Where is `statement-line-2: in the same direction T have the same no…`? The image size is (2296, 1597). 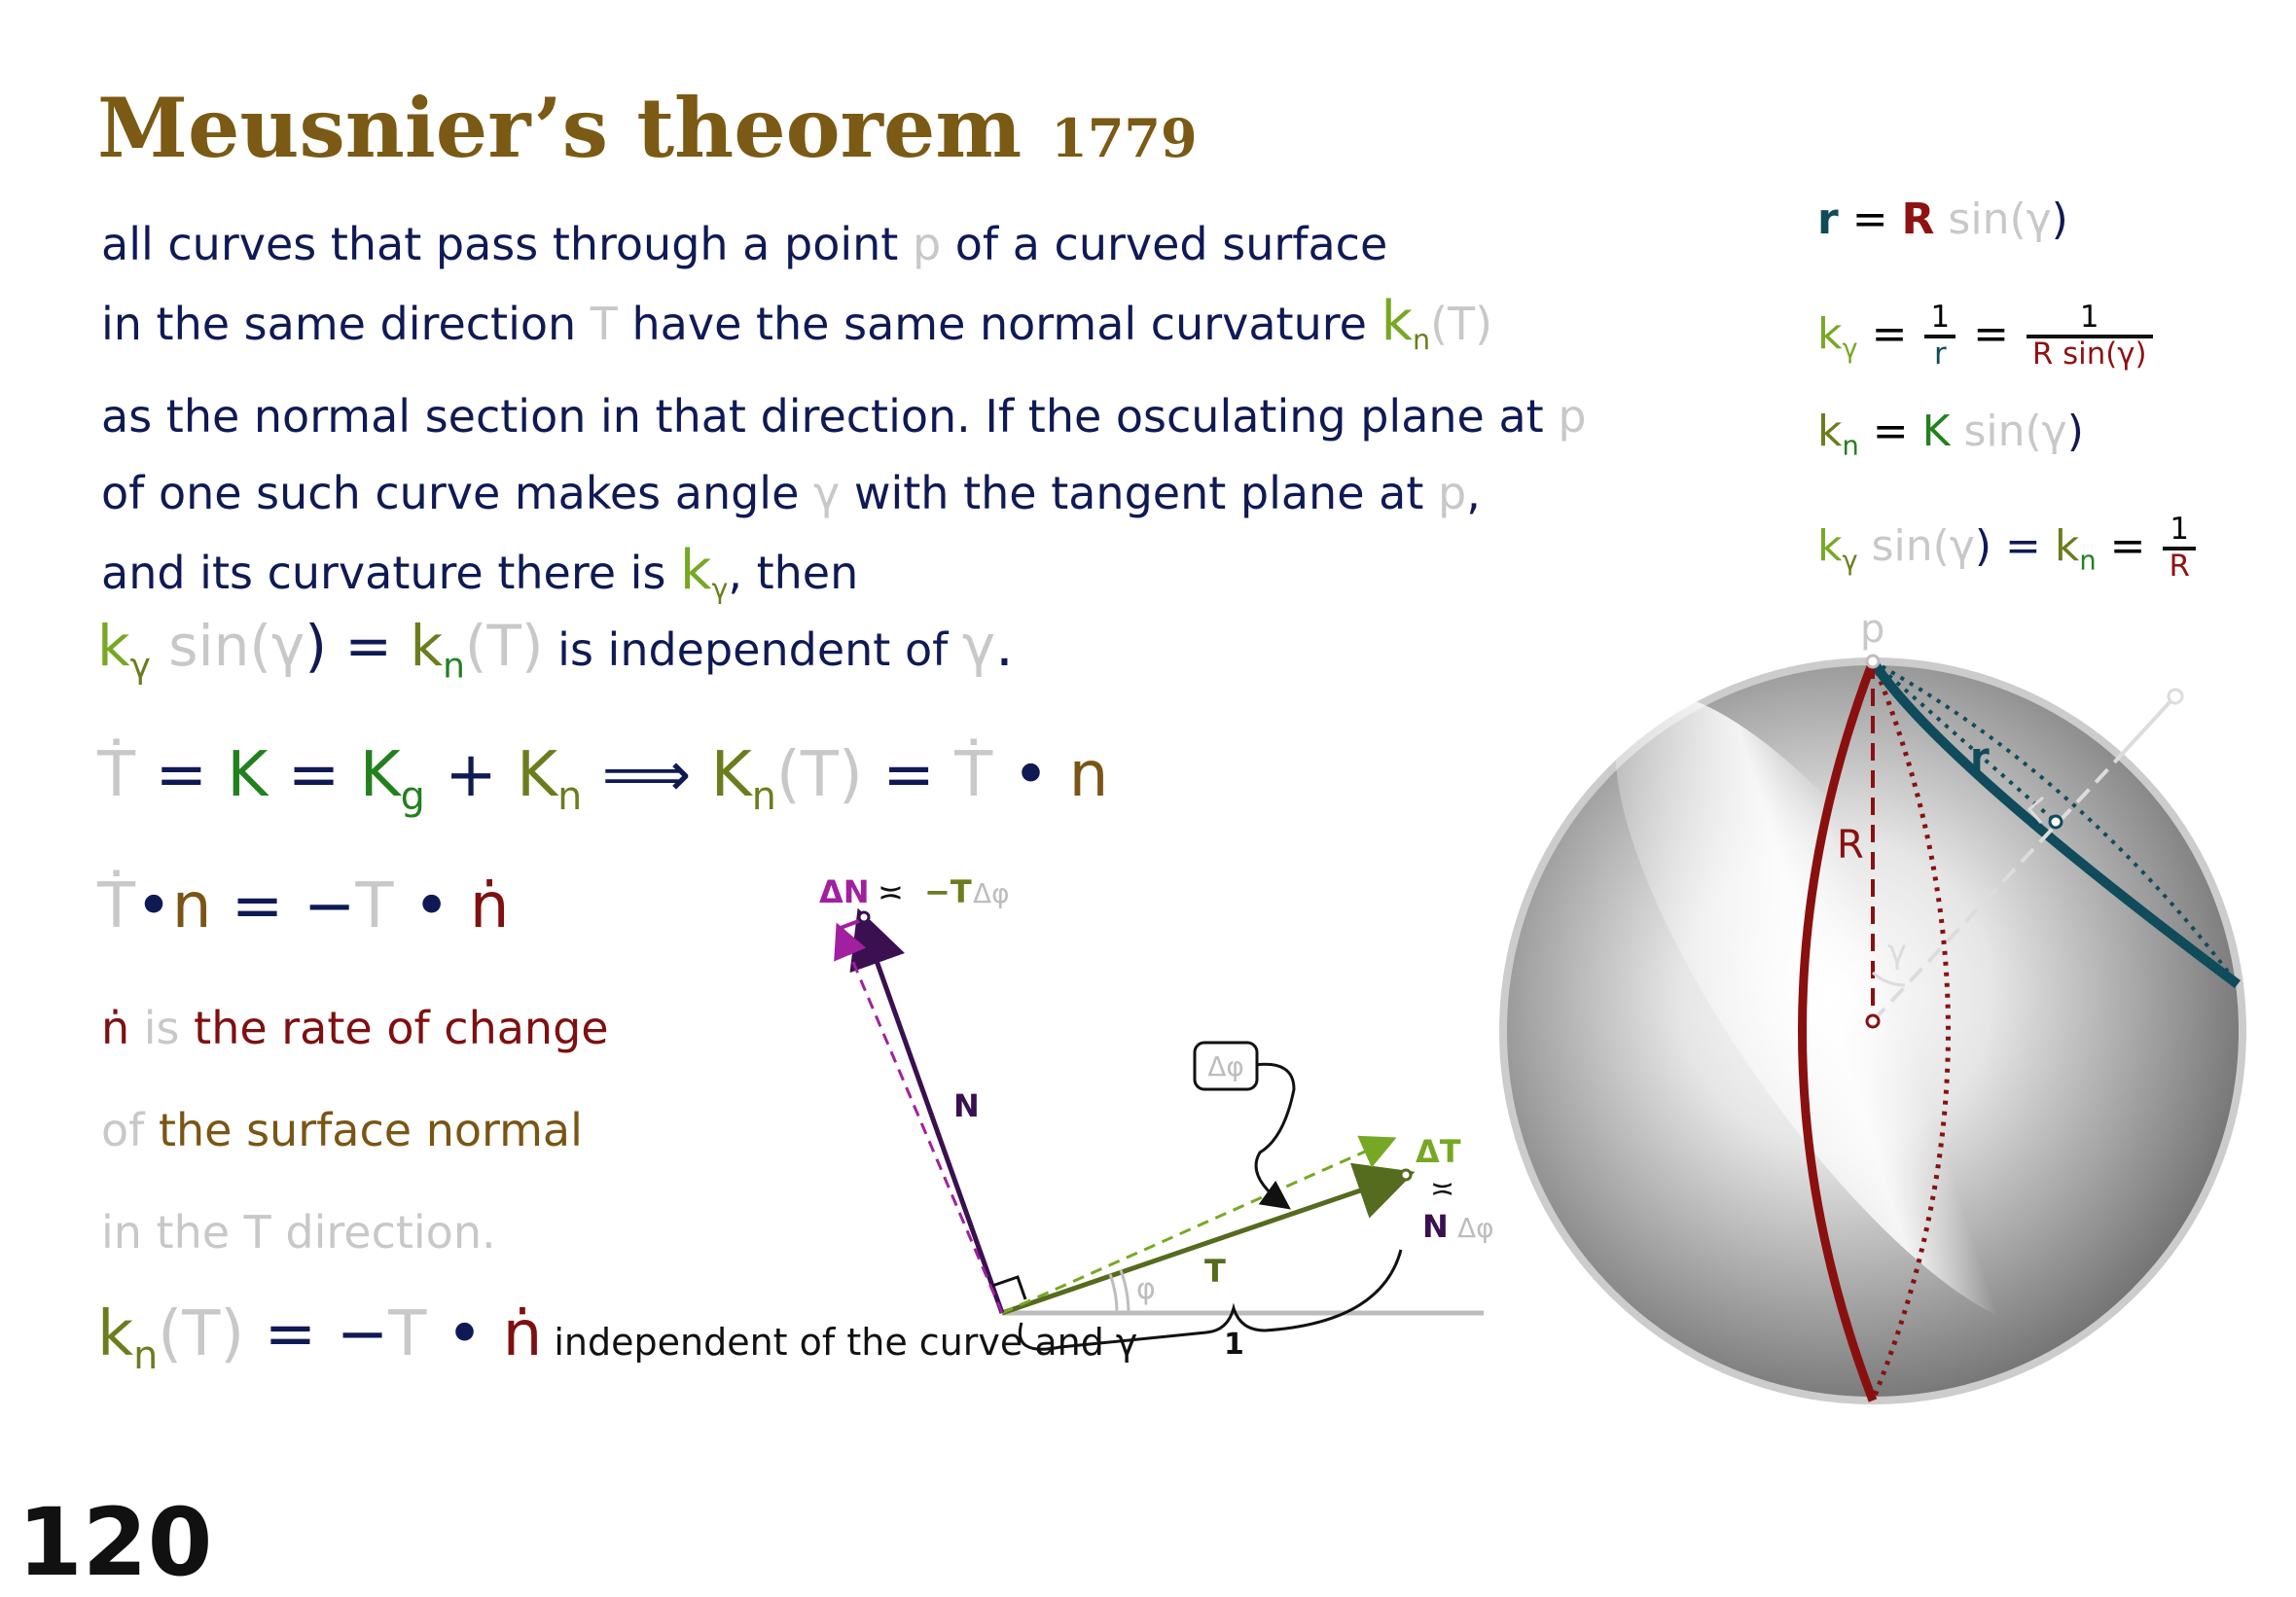
statement-line-2: in the same direction T have the same no… is located at coordinates (844, 330).